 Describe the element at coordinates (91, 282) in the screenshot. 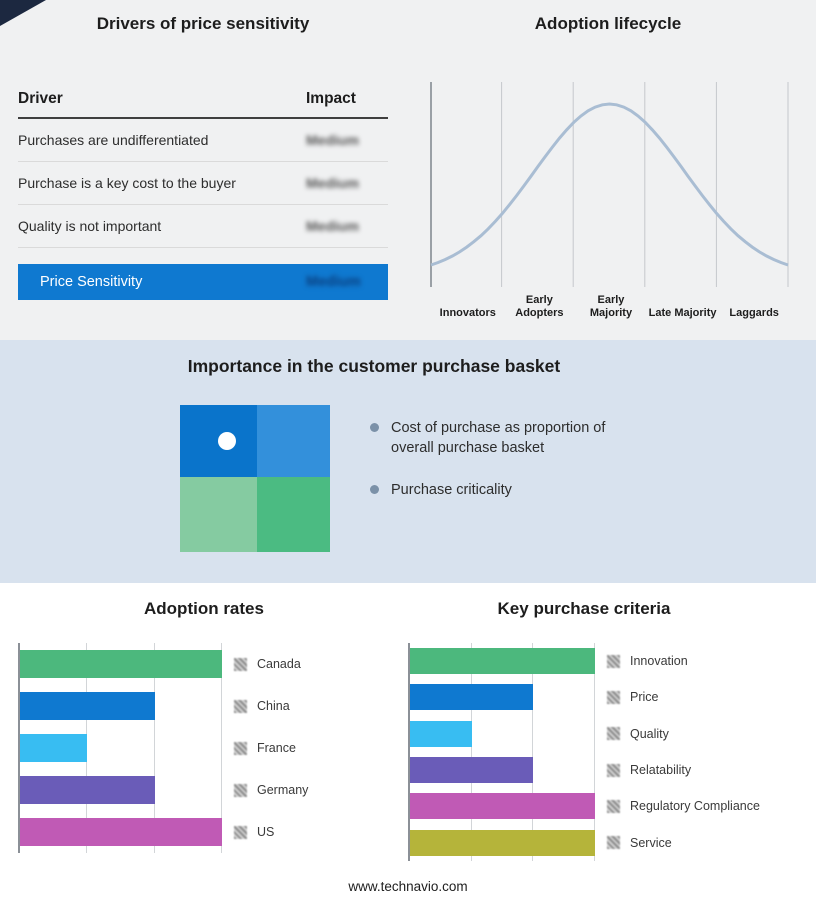

I see `price-sensitivity-label: Price Sensitivity` at that location.